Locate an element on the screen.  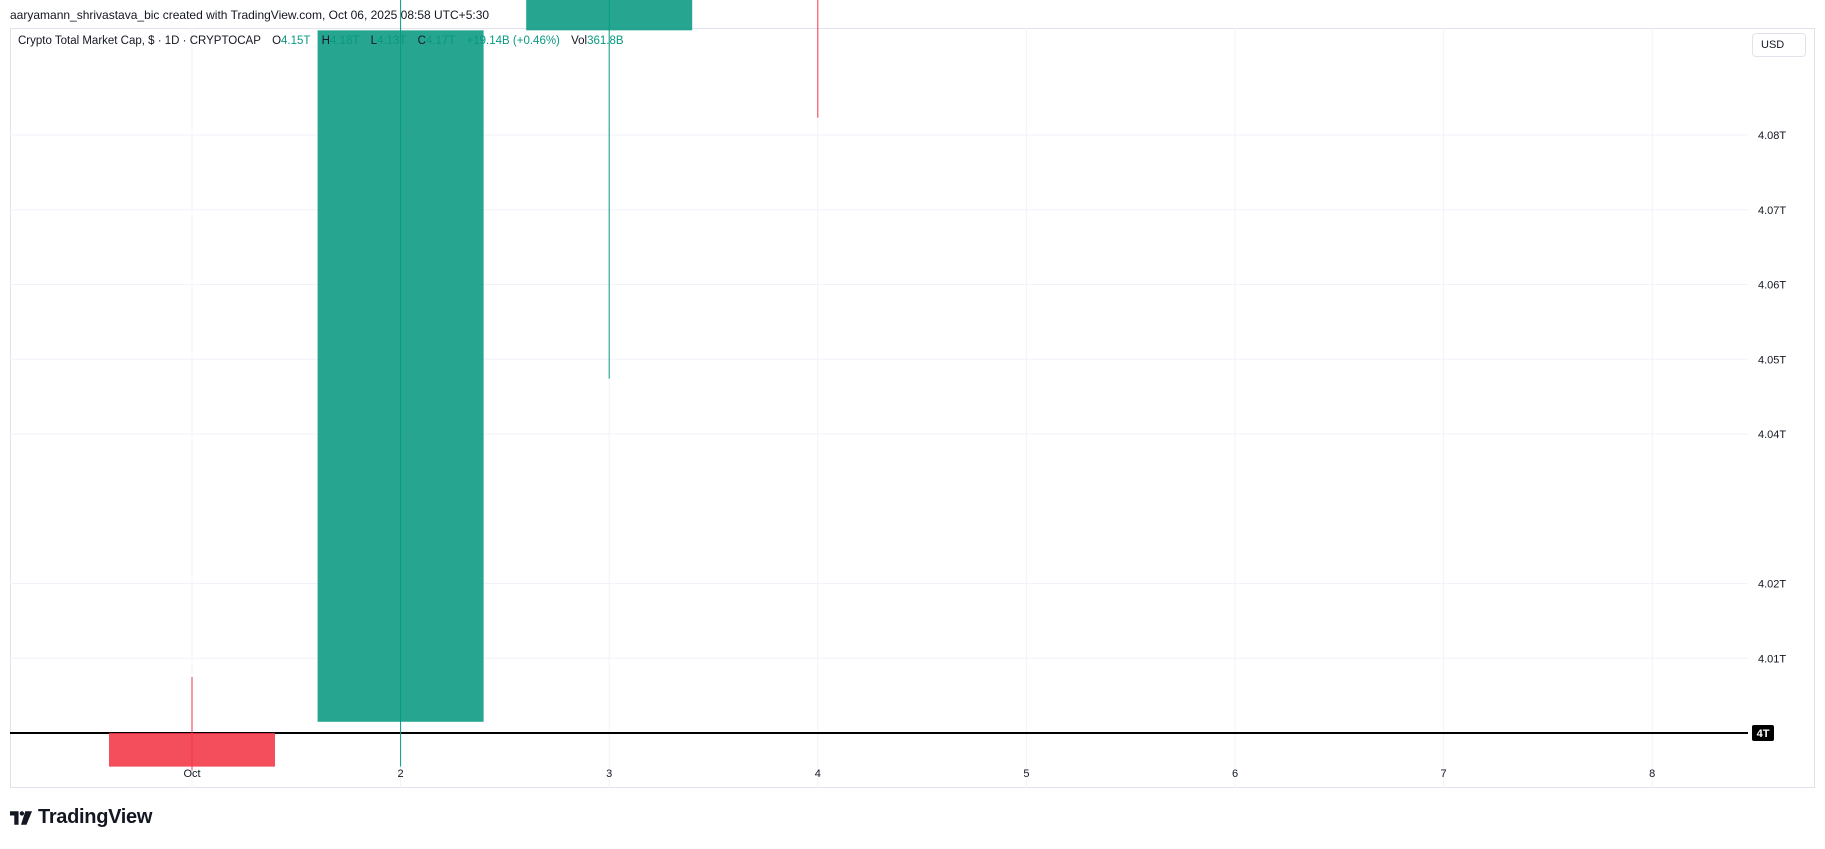
volume-label: Vol is located at coordinates (579, 41).